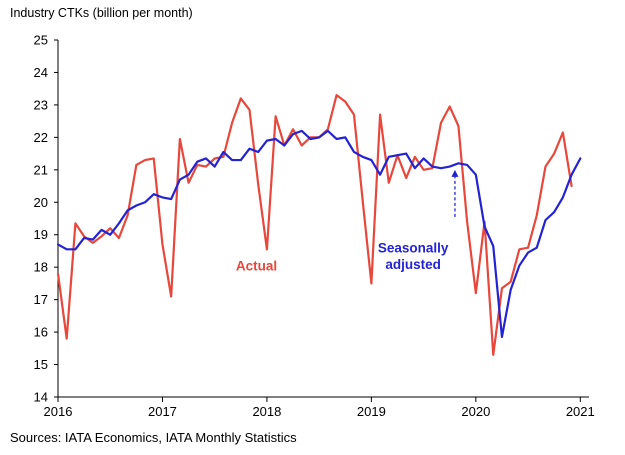 Image resolution: width=625 pixels, height=455 pixels. I want to click on y-tick-label: 18, so click(41, 267).